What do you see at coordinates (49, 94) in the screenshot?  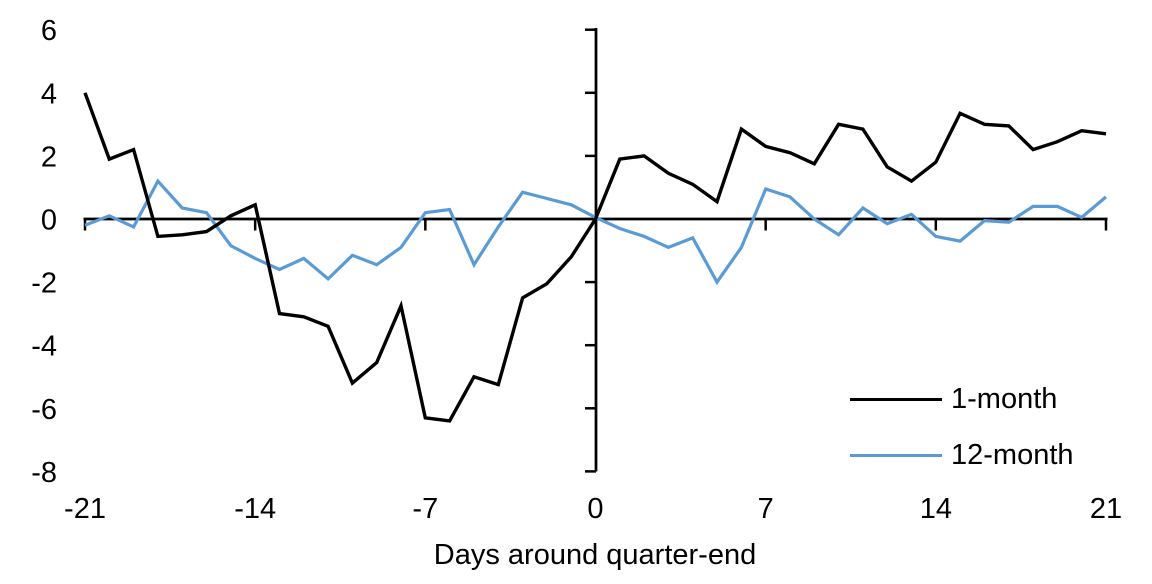 I see `y-tick-label: 4` at bounding box center [49, 94].